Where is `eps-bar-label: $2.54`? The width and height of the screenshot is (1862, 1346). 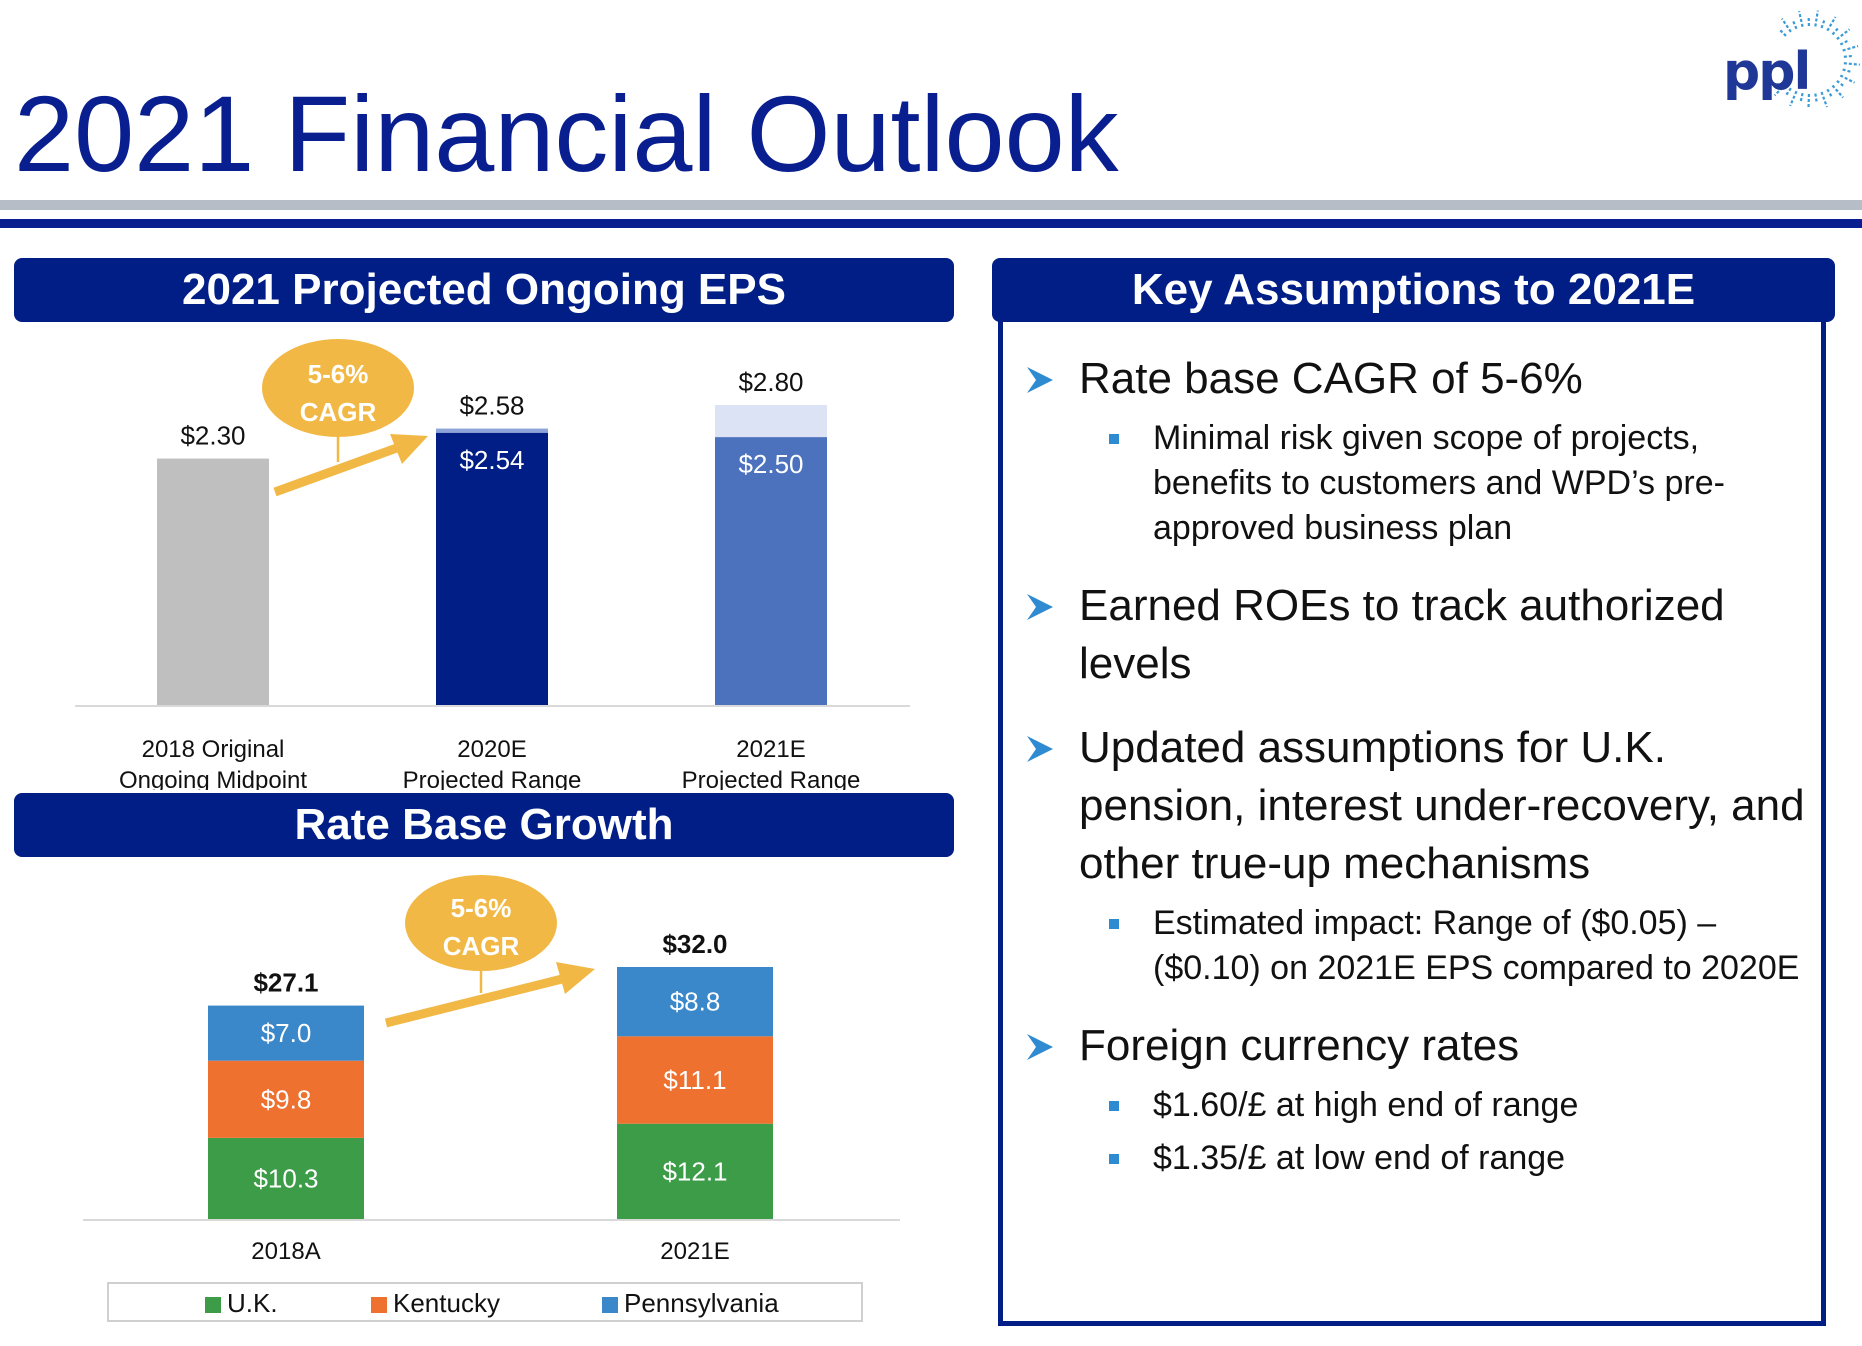 eps-bar-label: $2.54 is located at coordinates (491, 460).